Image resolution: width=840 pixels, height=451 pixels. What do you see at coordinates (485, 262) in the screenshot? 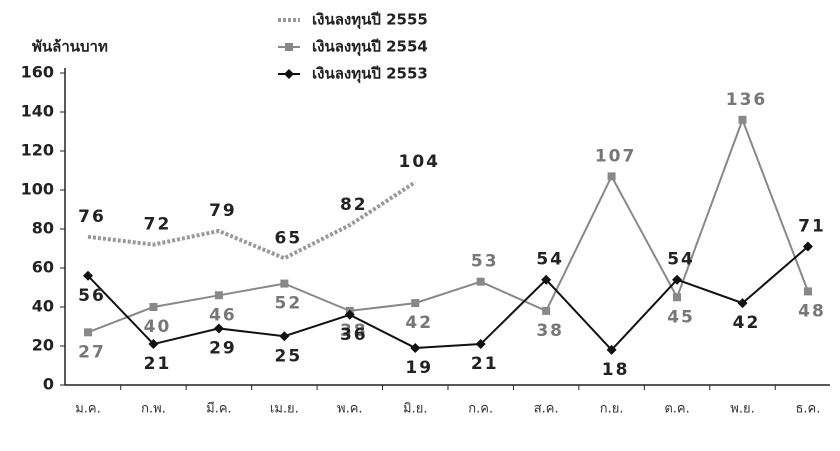
I see `data-label: 53` at bounding box center [485, 262].